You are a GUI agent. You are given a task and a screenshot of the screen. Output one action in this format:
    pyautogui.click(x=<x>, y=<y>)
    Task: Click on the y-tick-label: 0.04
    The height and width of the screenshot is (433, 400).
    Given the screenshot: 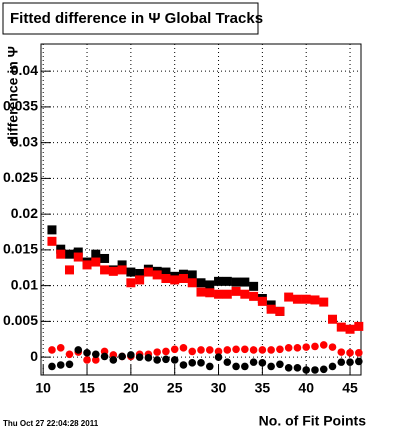 What is the action you would take?
    pyautogui.click(x=24, y=70)
    